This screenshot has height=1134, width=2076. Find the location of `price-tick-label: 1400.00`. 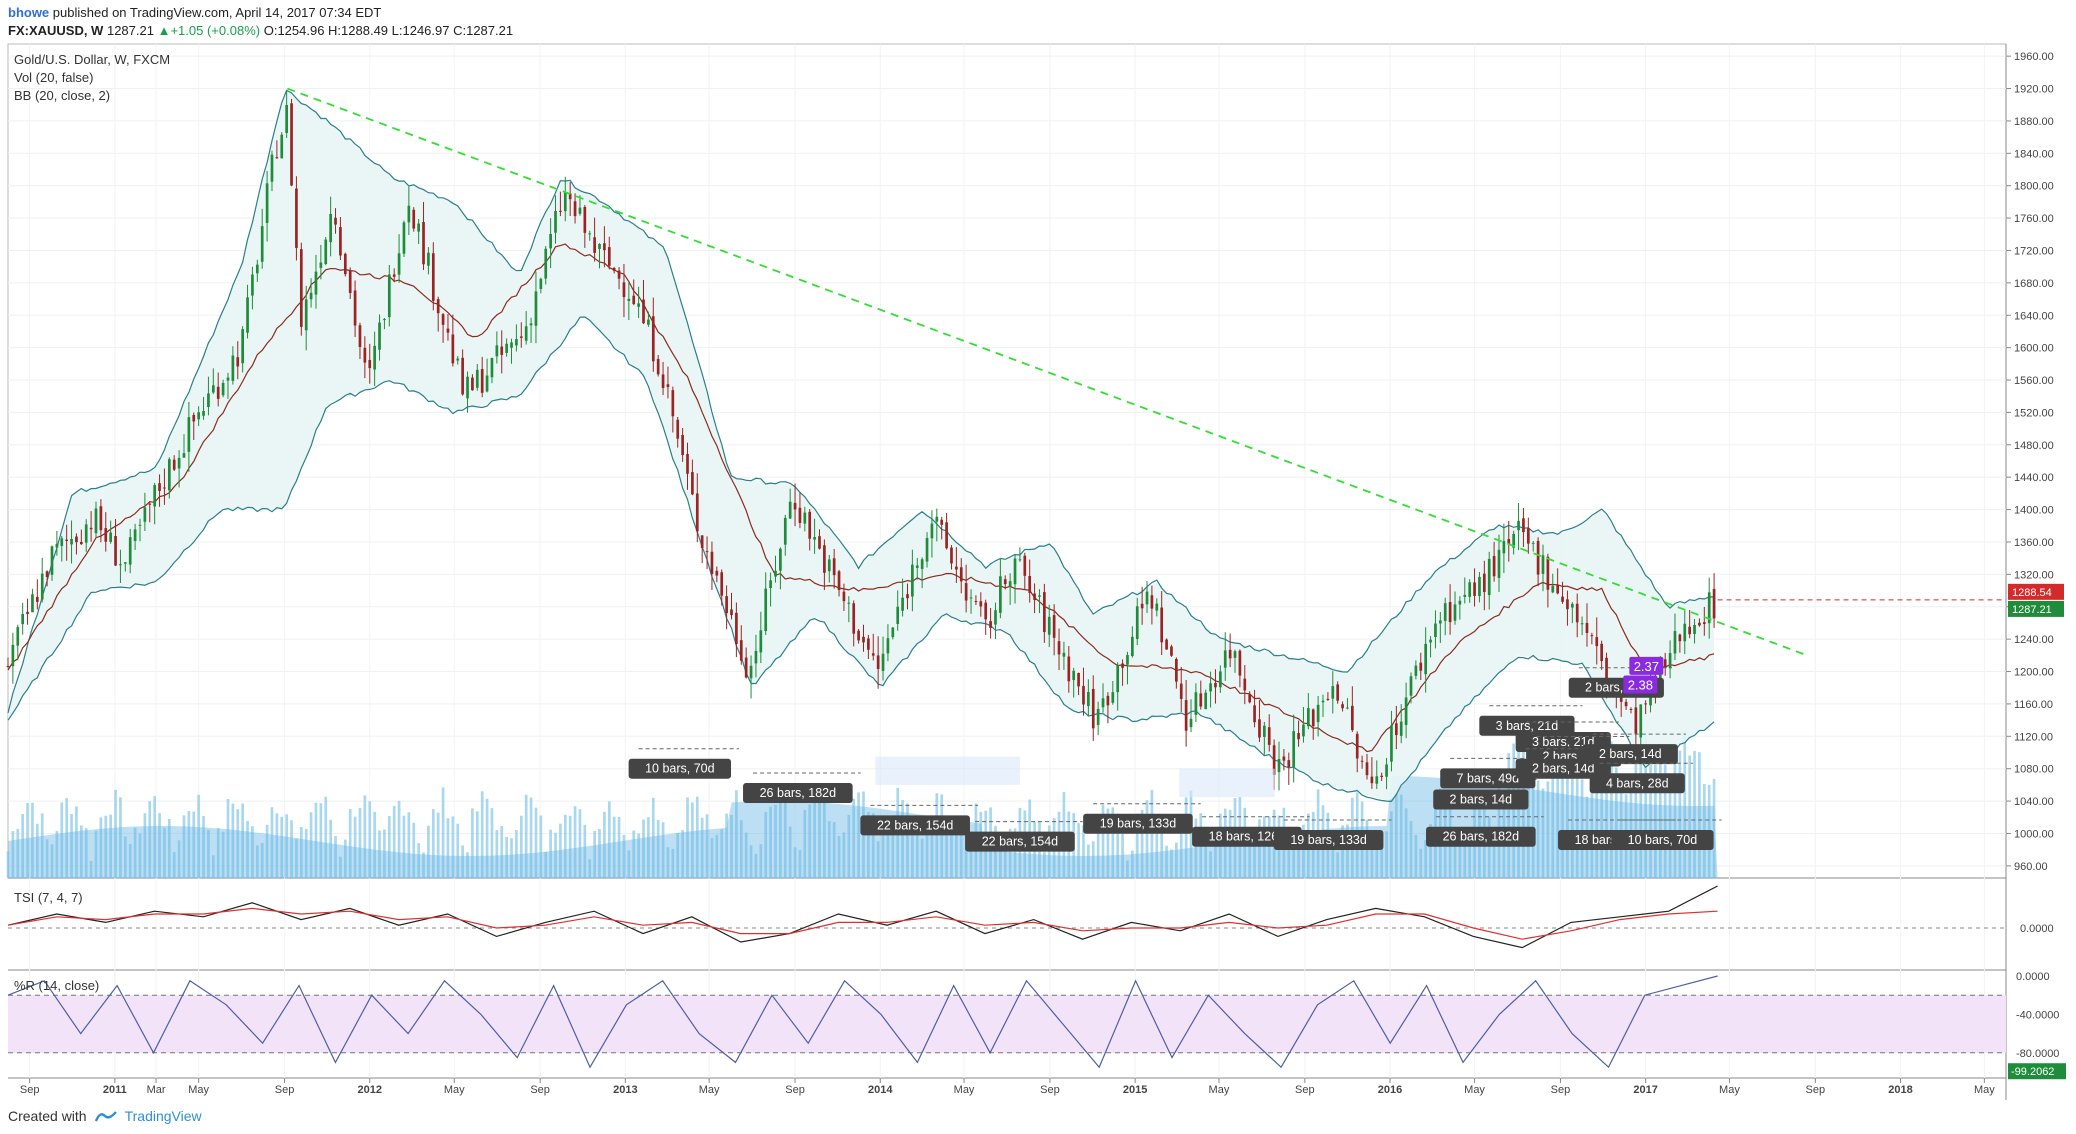

price-tick-label: 1400.00 is located at coordinates (2034, 511).